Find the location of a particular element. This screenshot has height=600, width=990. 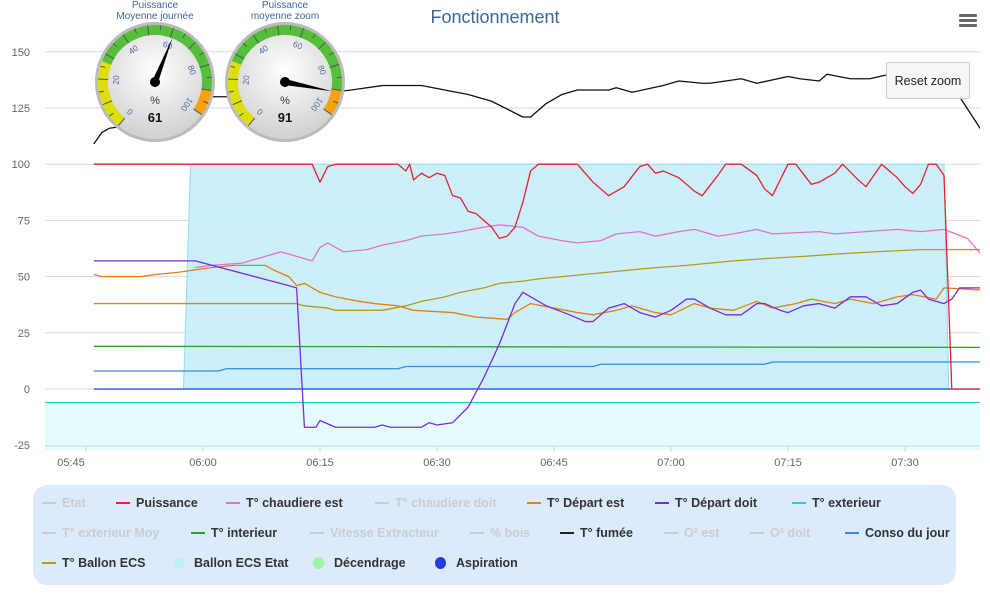

legend-label: Puissance is located at coordinates (167, 503).